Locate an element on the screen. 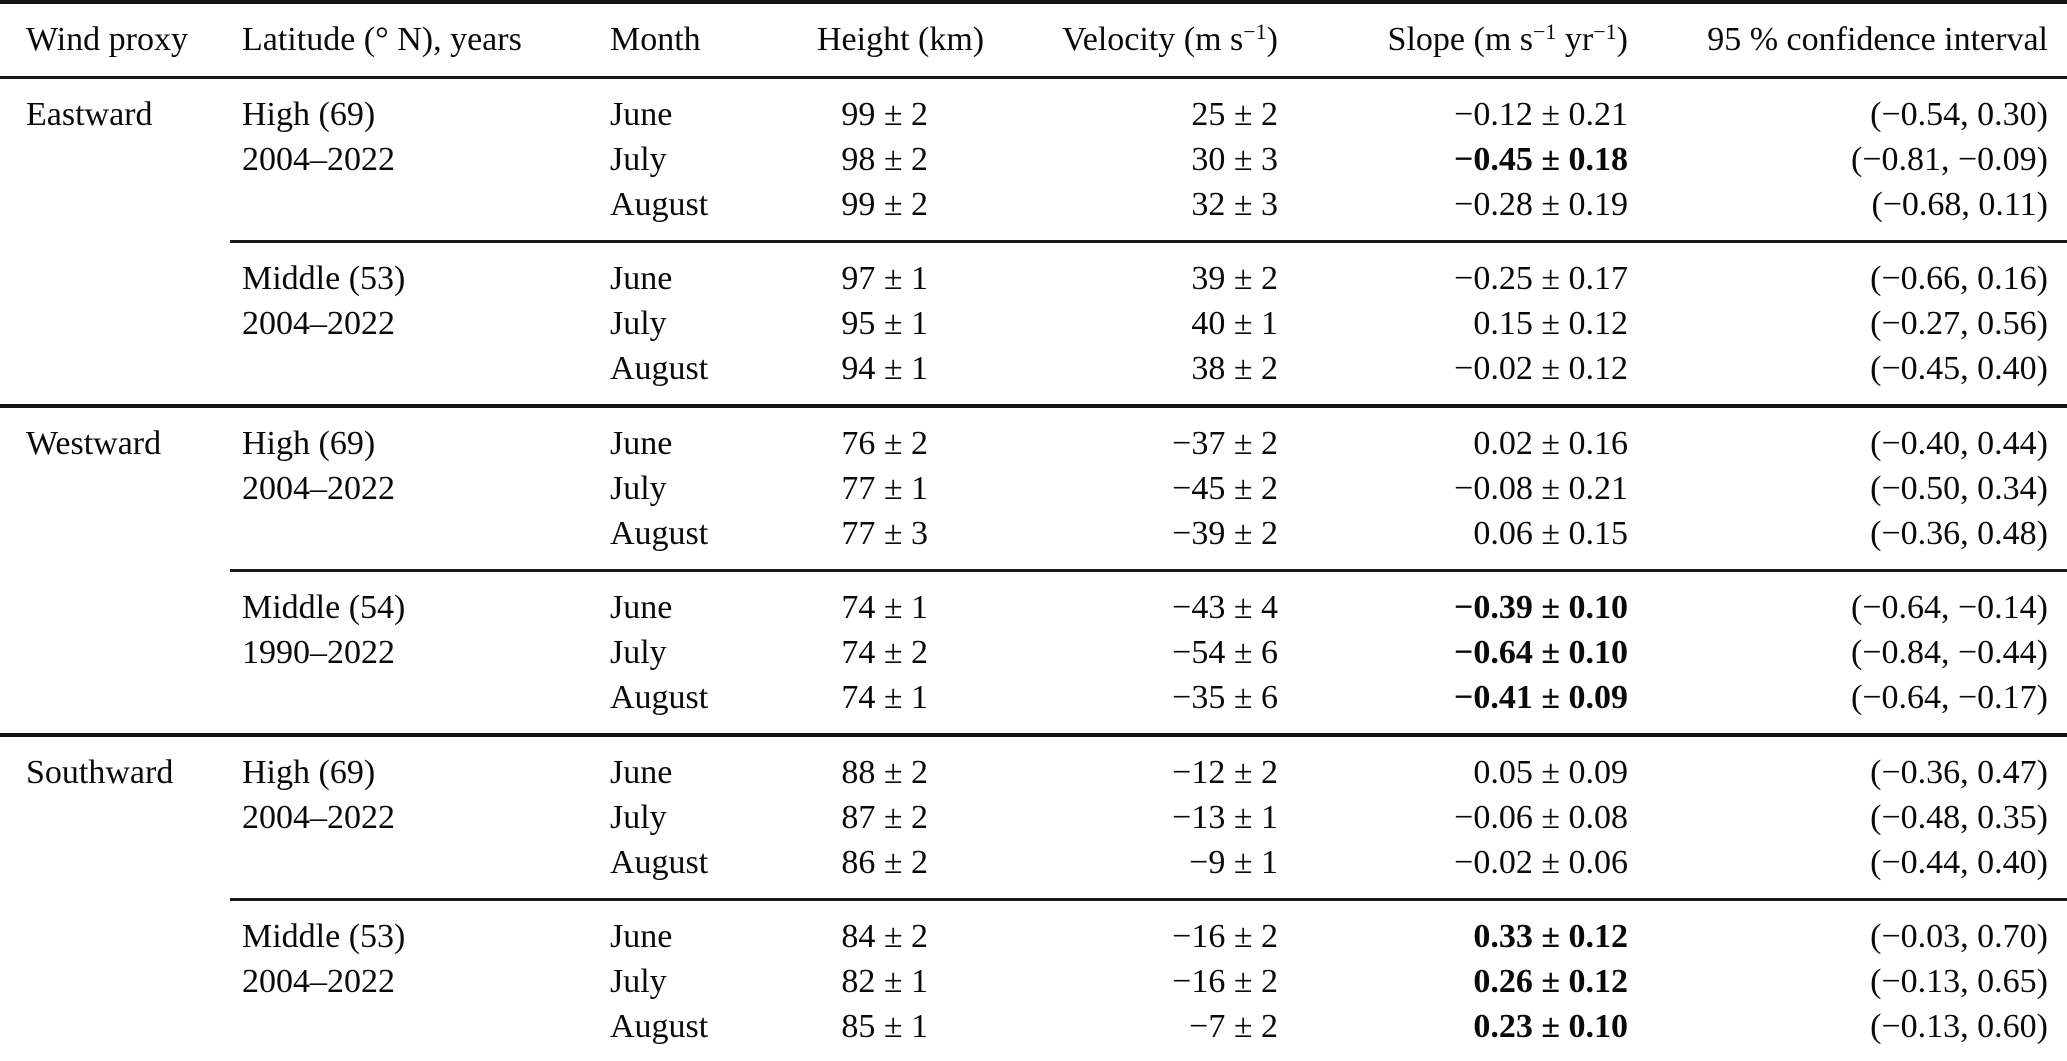 The image size is (2067, 1061). cell-height: 86 ± 2 is located at coordinates (884, 862).